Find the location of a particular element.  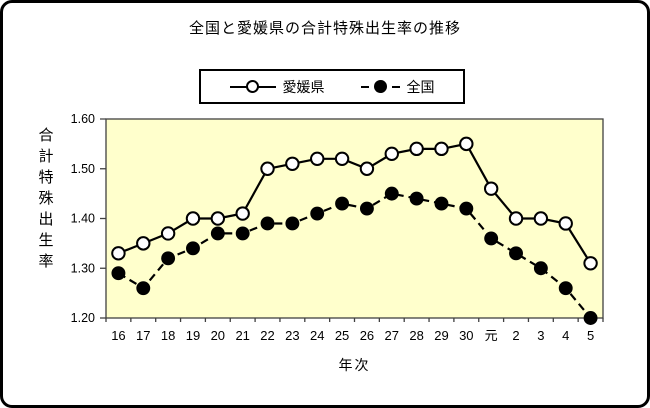

data-point-zenkoku-元 is located at coordinates (491, 238).